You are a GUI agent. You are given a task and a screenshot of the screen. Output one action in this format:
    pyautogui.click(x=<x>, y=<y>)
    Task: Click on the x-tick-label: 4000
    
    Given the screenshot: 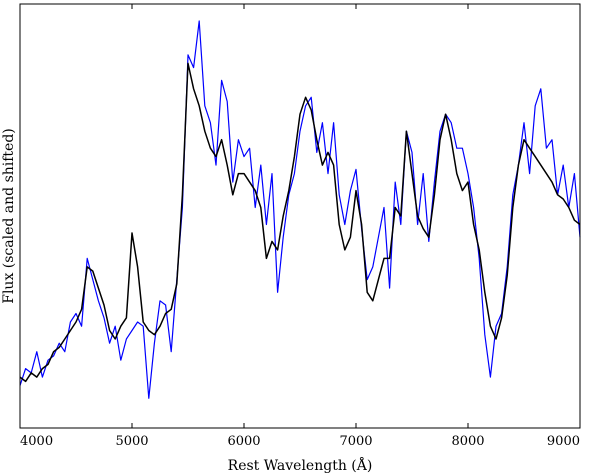 What is the action you would take?
    pyautogui.click(x=36, y=441)
    